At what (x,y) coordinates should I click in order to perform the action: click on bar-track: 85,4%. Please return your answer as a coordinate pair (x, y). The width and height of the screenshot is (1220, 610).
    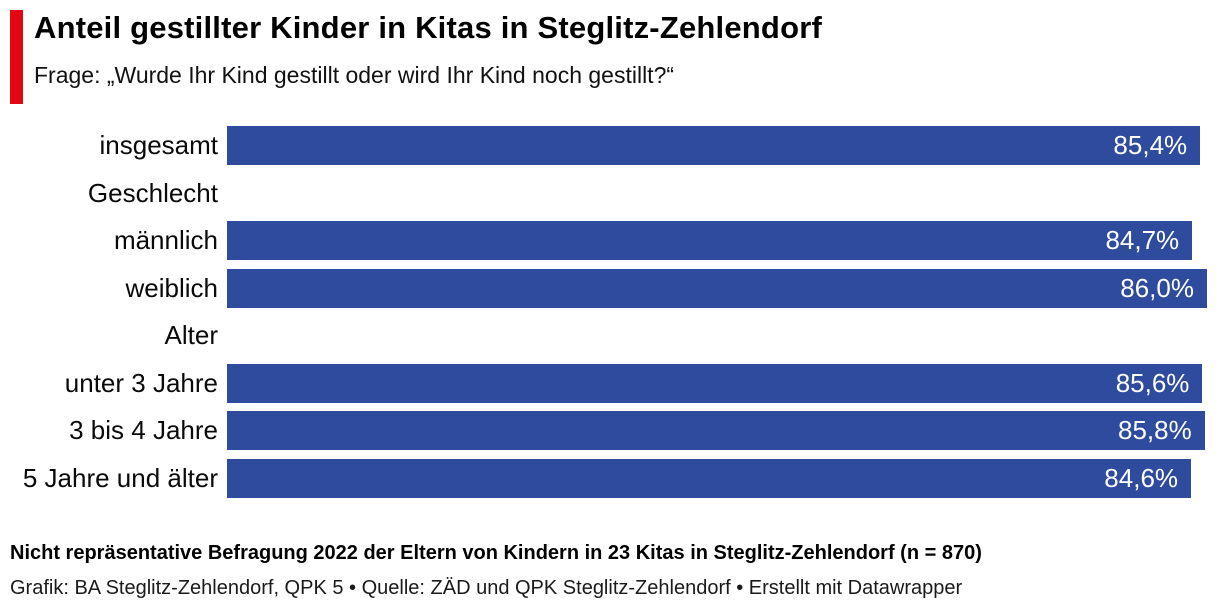
    Looking at the image, I should click on (717, 146).